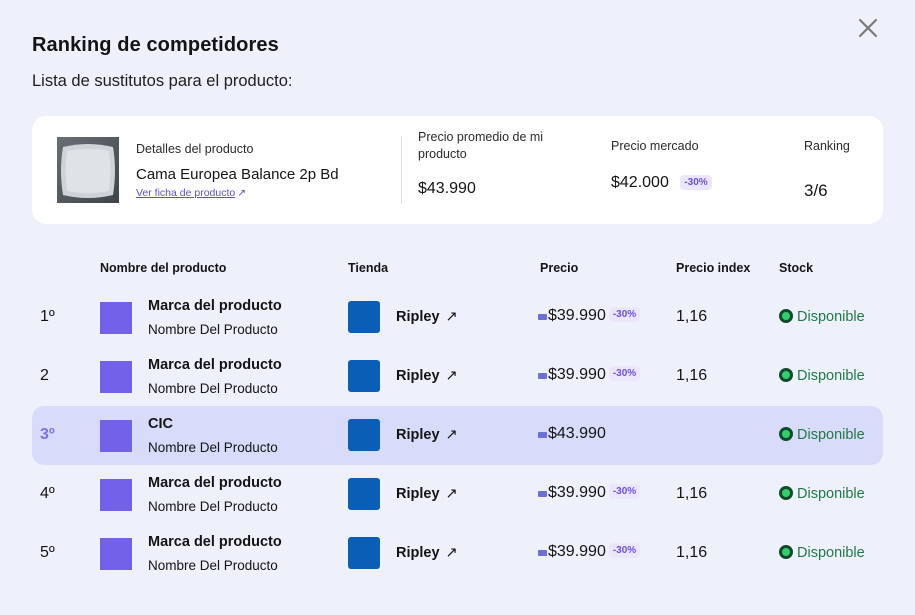 The width and height of the screenshot is (915, 615). I want to click on rank-number: 2, so click(44, 375).